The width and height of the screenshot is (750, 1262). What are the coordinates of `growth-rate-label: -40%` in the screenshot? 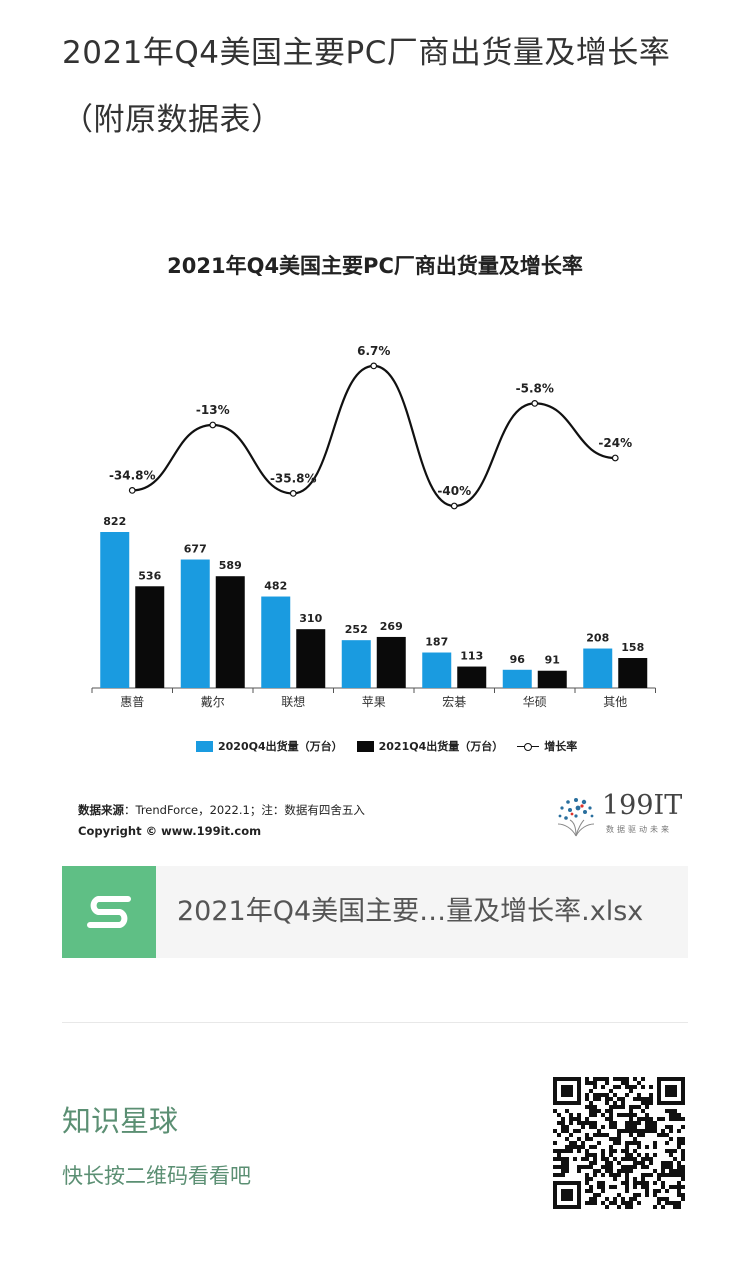 It's located at (454, 491).